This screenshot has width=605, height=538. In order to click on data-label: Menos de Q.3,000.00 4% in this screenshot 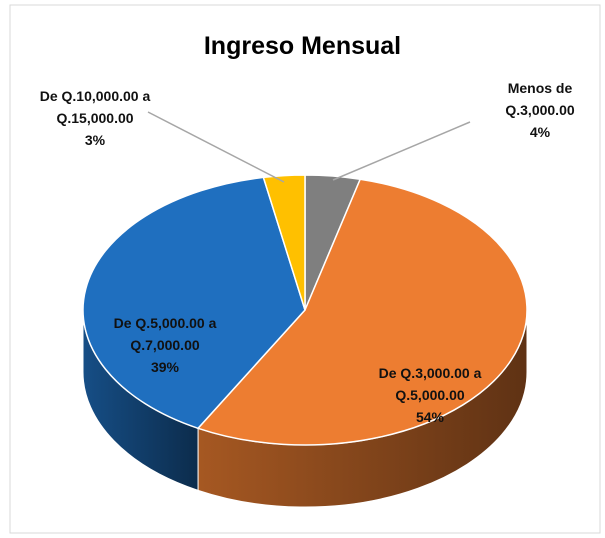, I will do `click(540, 110)`.